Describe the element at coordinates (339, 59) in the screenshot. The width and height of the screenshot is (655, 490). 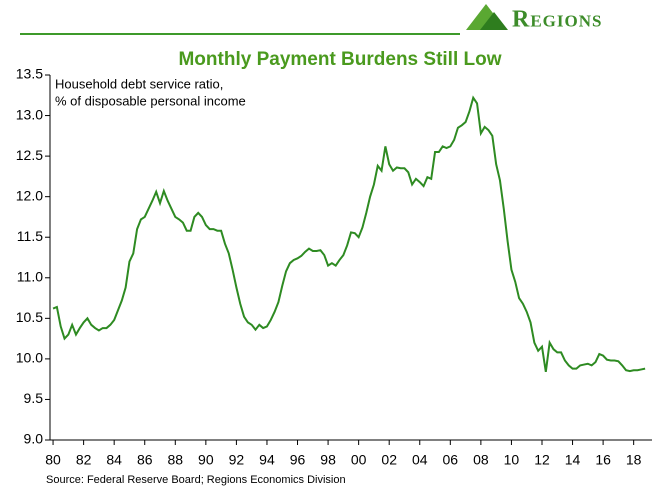
I see `chart-title: Monthly Payment Burdens Still Low` at that location.